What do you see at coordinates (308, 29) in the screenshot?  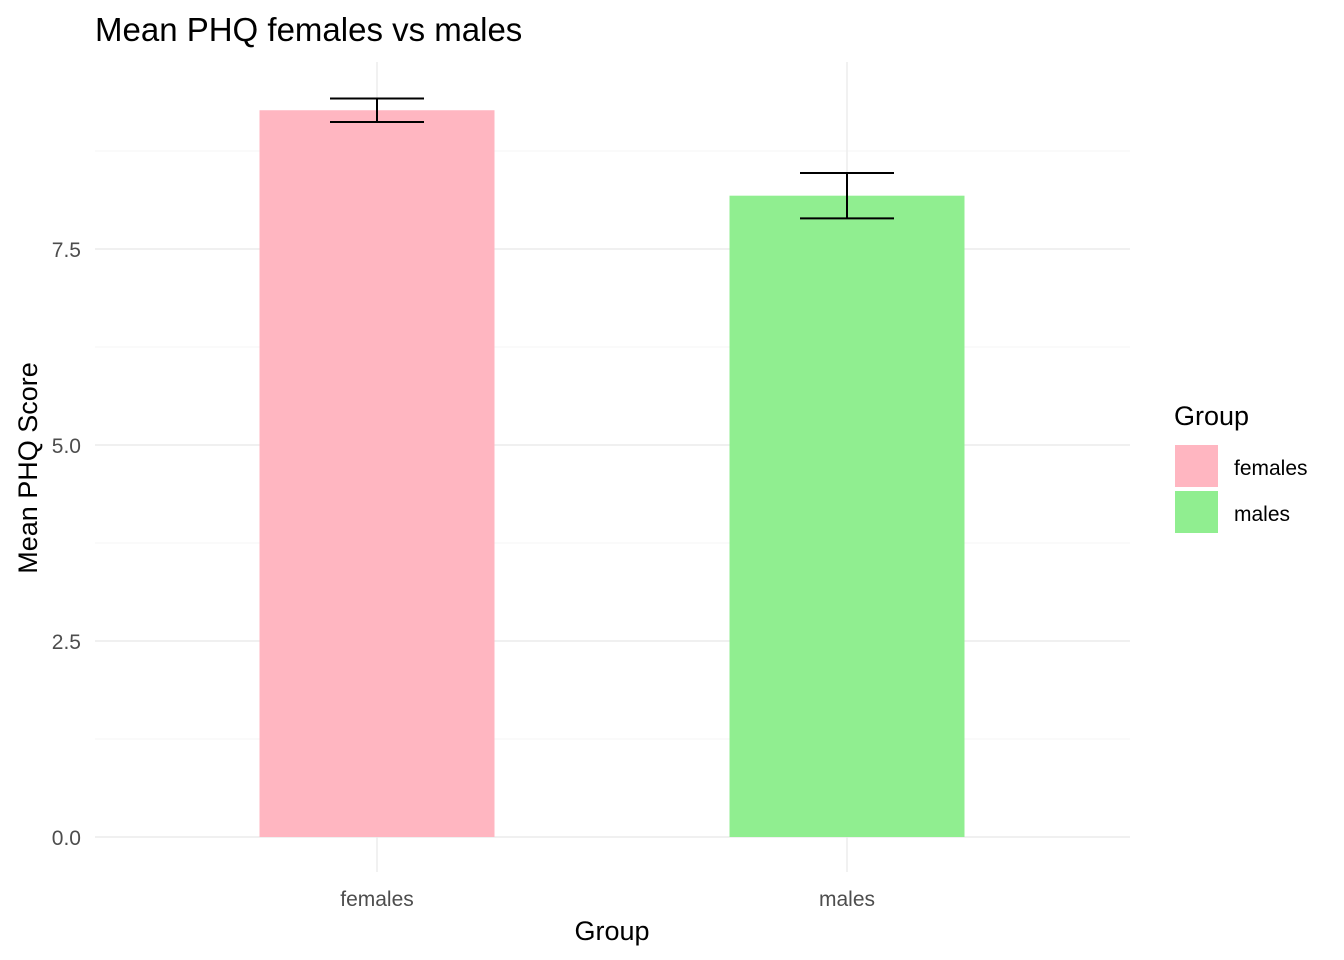 I see `chart-title: Mean PHQ females vs males` at bounding box center [308, 29].